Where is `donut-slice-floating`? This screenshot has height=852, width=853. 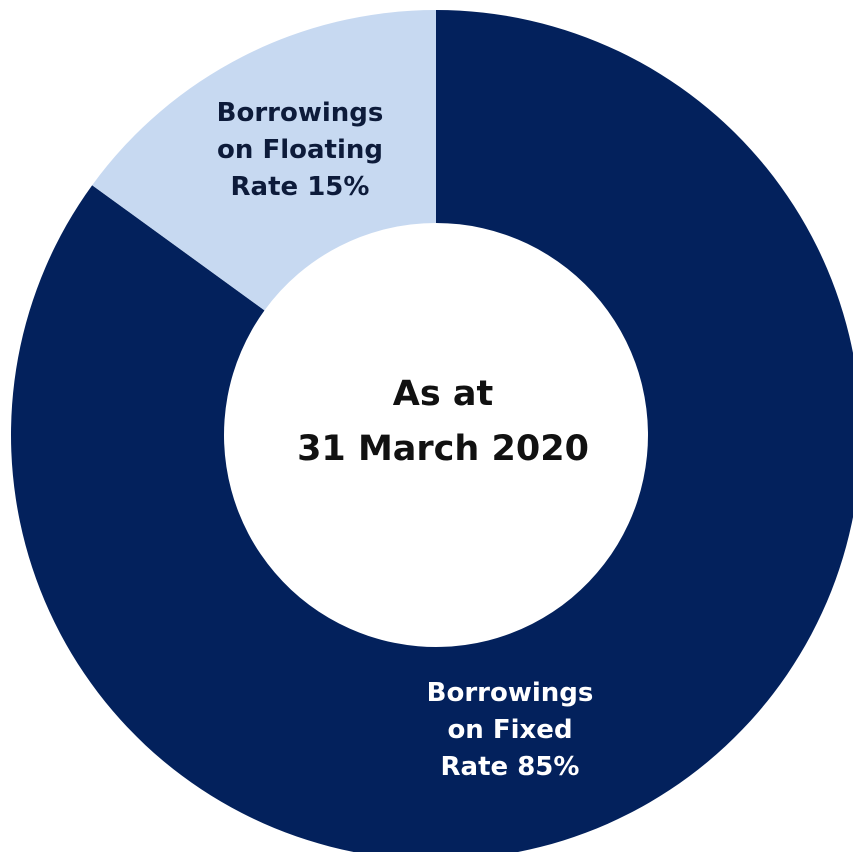 donut-slice-floating is located at coordinates (264, 160).